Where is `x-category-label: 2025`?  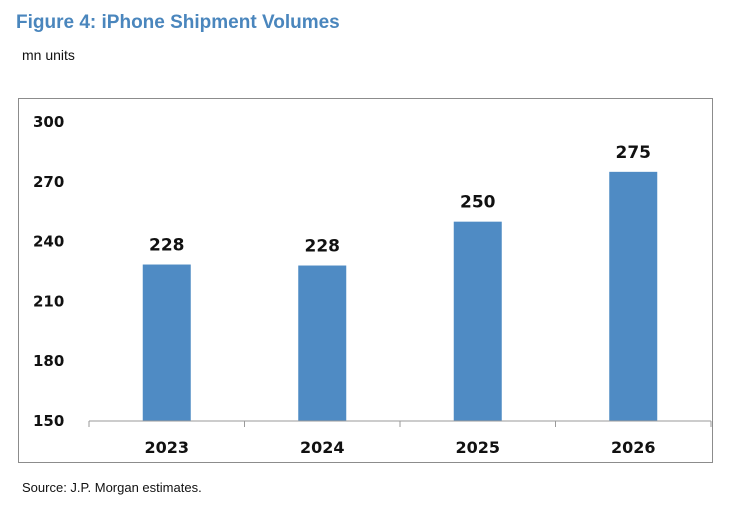 x-category-label: 2025 is located at coordinates (477, 447).